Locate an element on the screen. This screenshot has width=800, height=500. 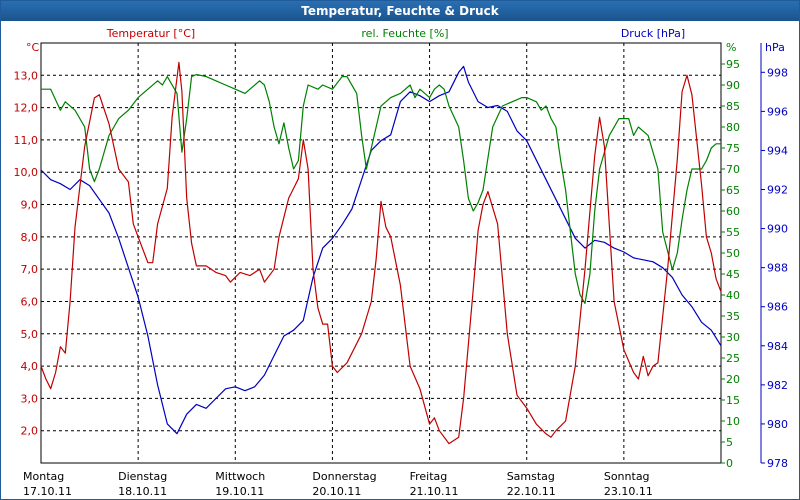
humidity-tick-label: 35 is located at coordinates (733, 316).